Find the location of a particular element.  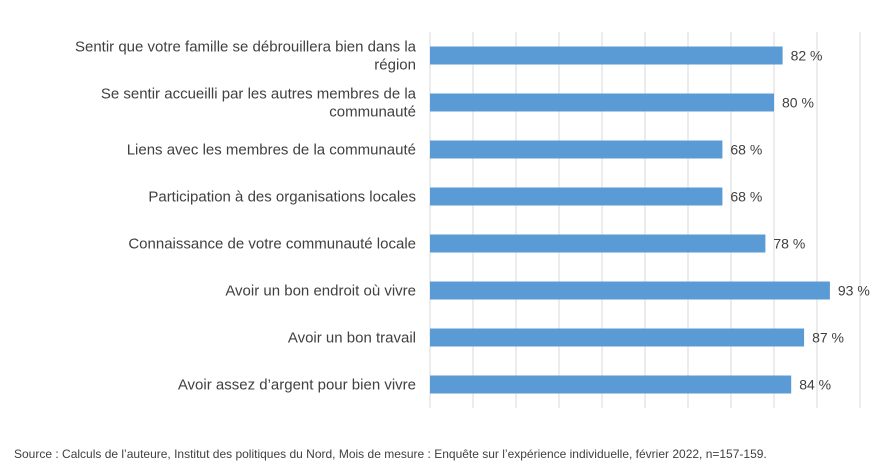

value-label: 93 % is located at coordinates (854, 291).